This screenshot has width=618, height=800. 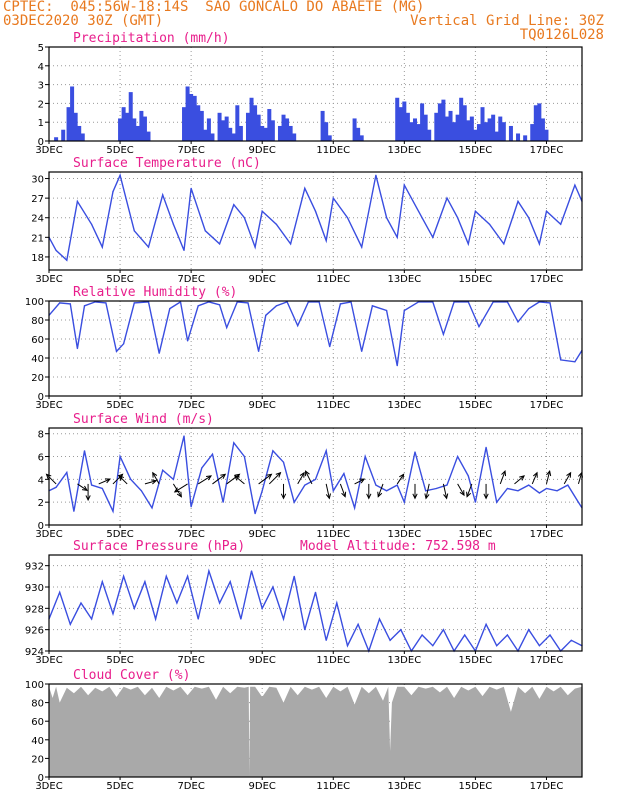 I want to click on pres-xtick-label: 3DEC, so click(x=48, y=660).